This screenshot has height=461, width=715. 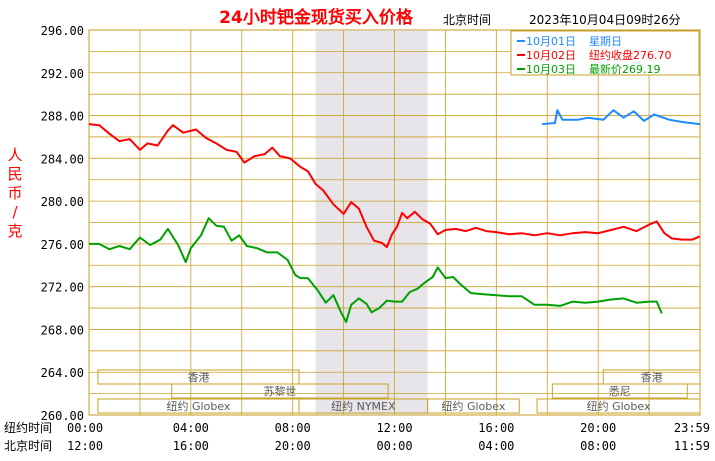 I want to click on y-tick-label: 264.00, so click(x=62, y=373).